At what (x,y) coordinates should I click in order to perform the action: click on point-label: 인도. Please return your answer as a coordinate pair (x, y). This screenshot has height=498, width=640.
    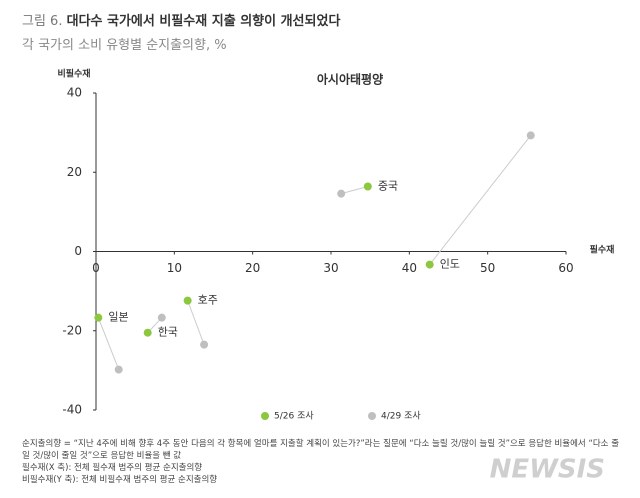
    Looking at the image, I should click on (450, 264).